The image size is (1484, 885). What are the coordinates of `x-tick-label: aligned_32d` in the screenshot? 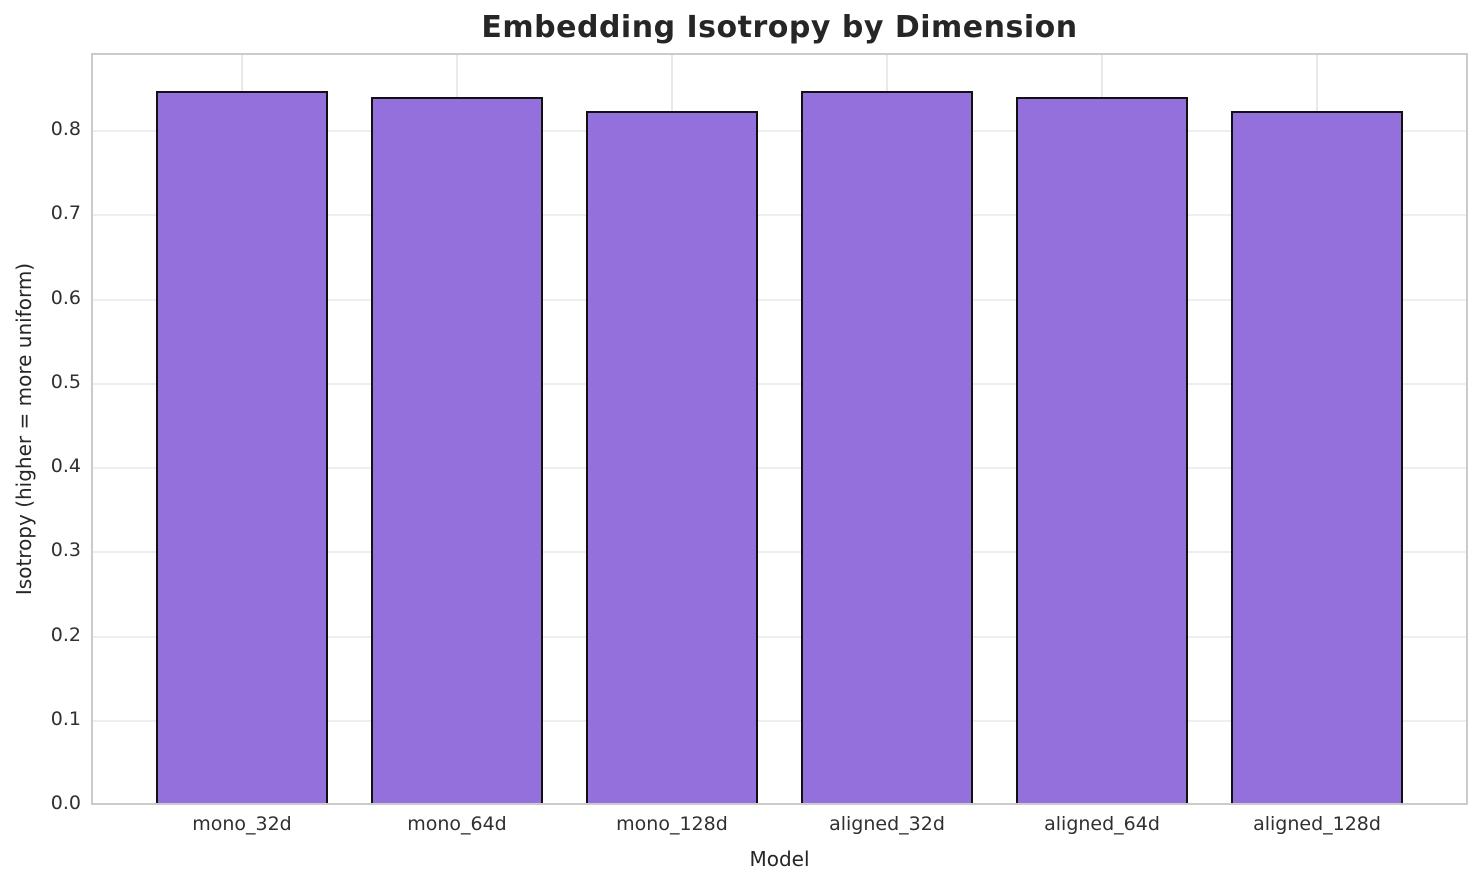 It's located at (887, 824).